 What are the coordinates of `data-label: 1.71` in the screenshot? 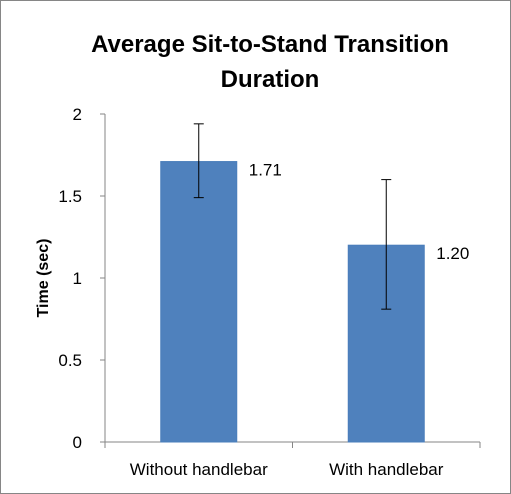 It's located at (265, 170).